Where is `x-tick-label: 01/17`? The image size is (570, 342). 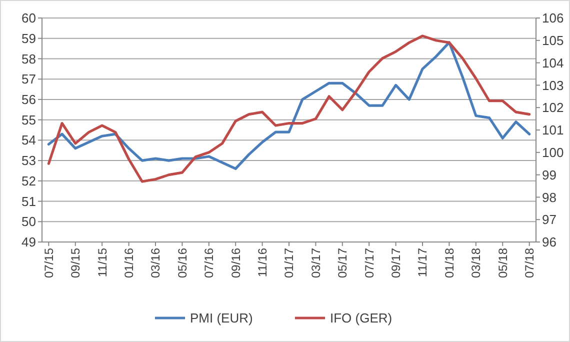
x-tick-label: 01/17 is located at coordinates (289, 263).